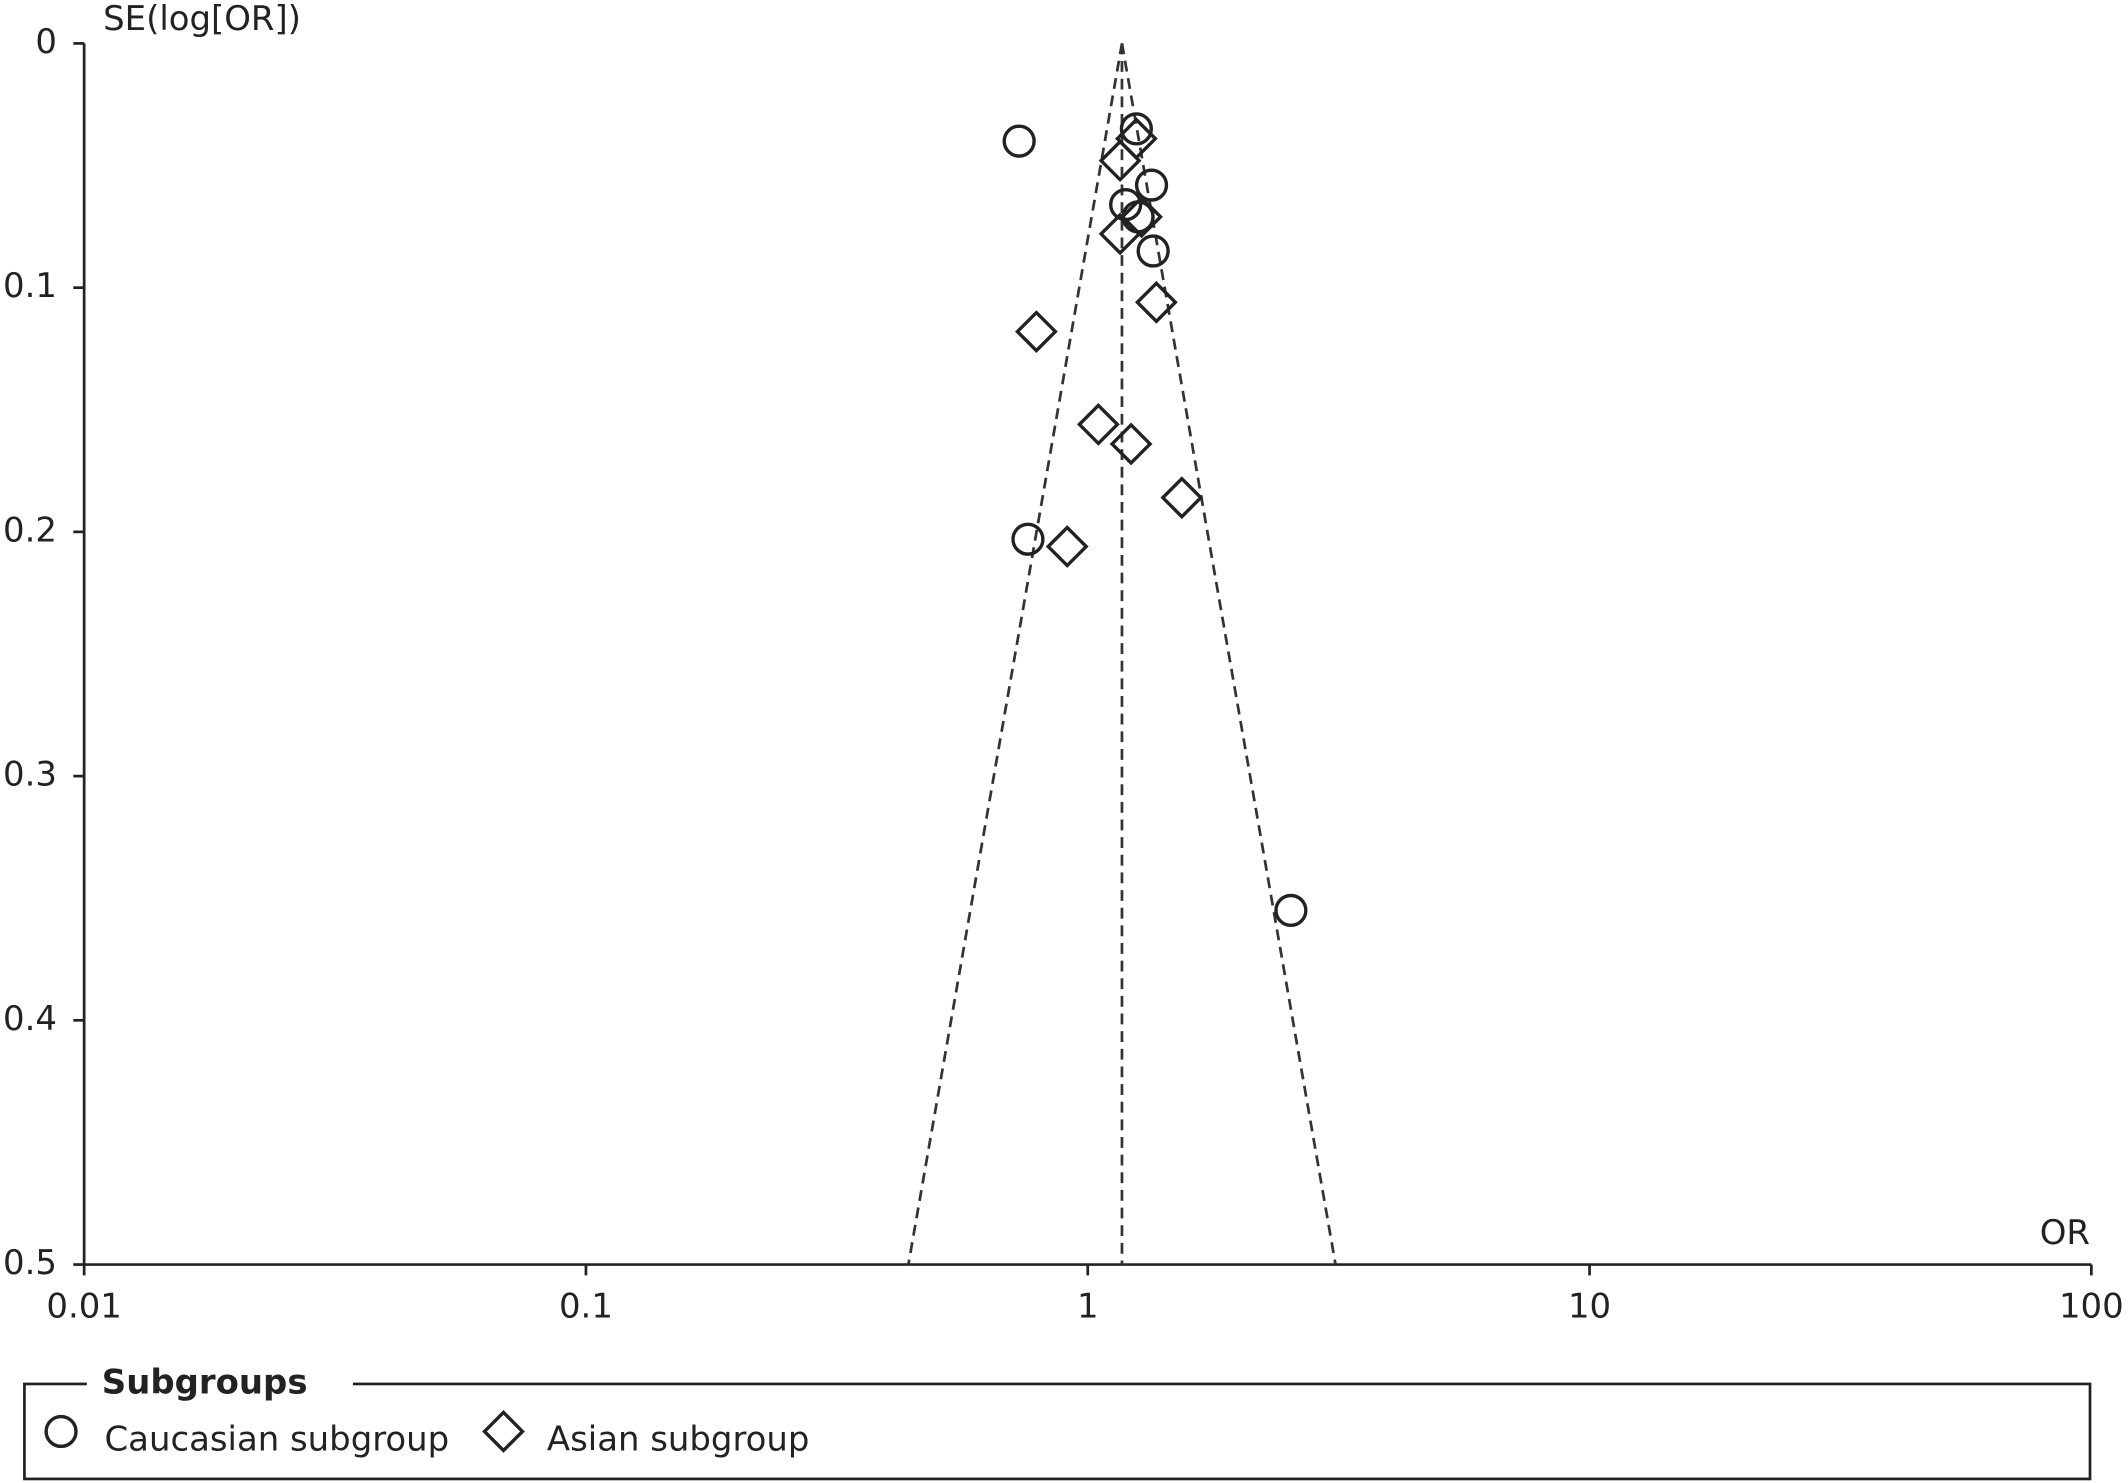 This screenshot has width=2128, height=1483. I want to click on x-tick-label: 0.1, so click(586, 1305).